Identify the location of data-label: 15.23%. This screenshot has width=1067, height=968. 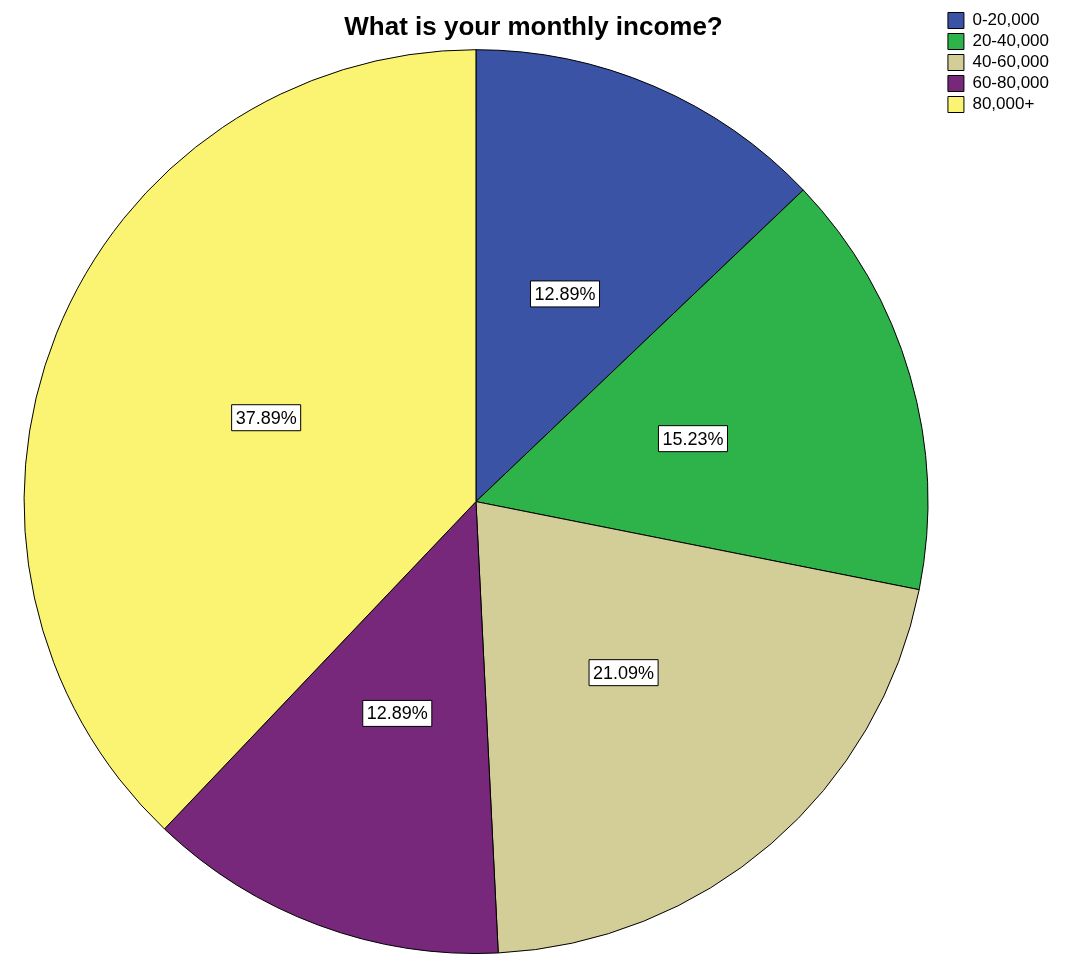
(693, 438).